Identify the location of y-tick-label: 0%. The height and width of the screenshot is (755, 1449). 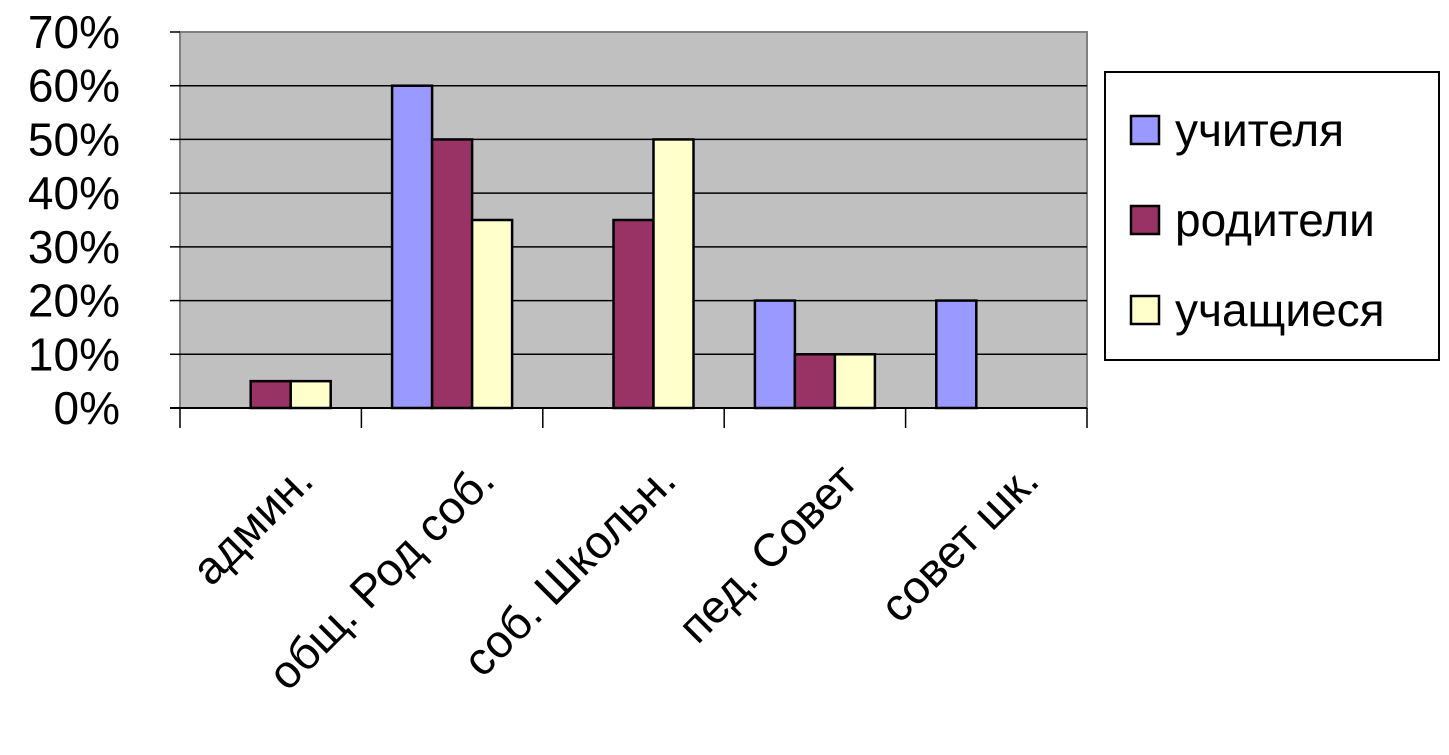
(87, 408).